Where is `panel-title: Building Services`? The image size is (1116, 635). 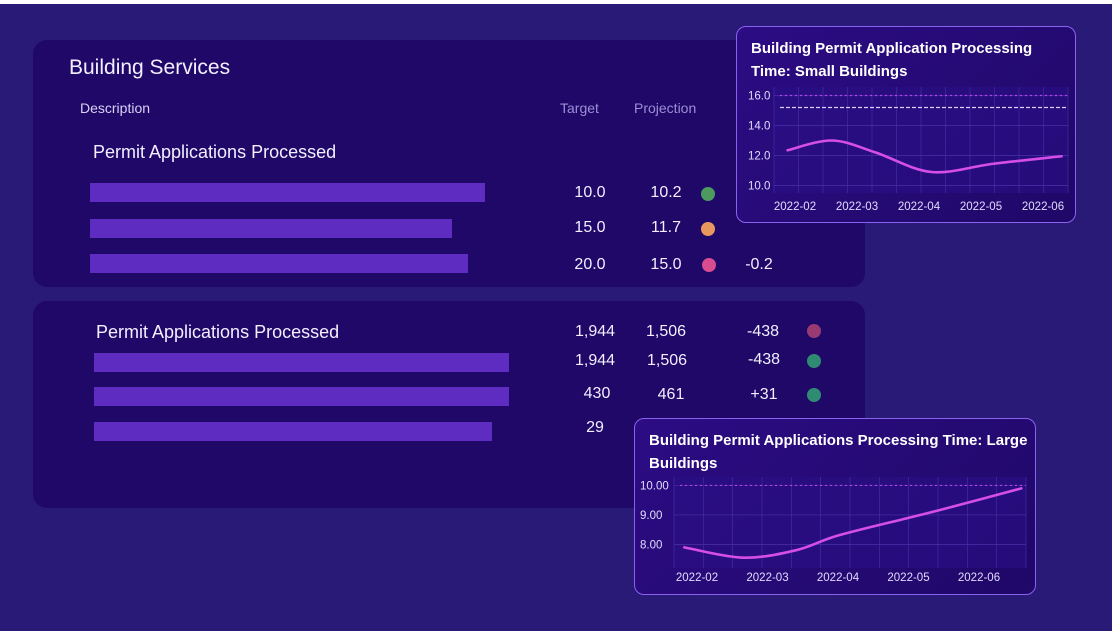 panel-title: Building Services is located at coordinates (150, 67).